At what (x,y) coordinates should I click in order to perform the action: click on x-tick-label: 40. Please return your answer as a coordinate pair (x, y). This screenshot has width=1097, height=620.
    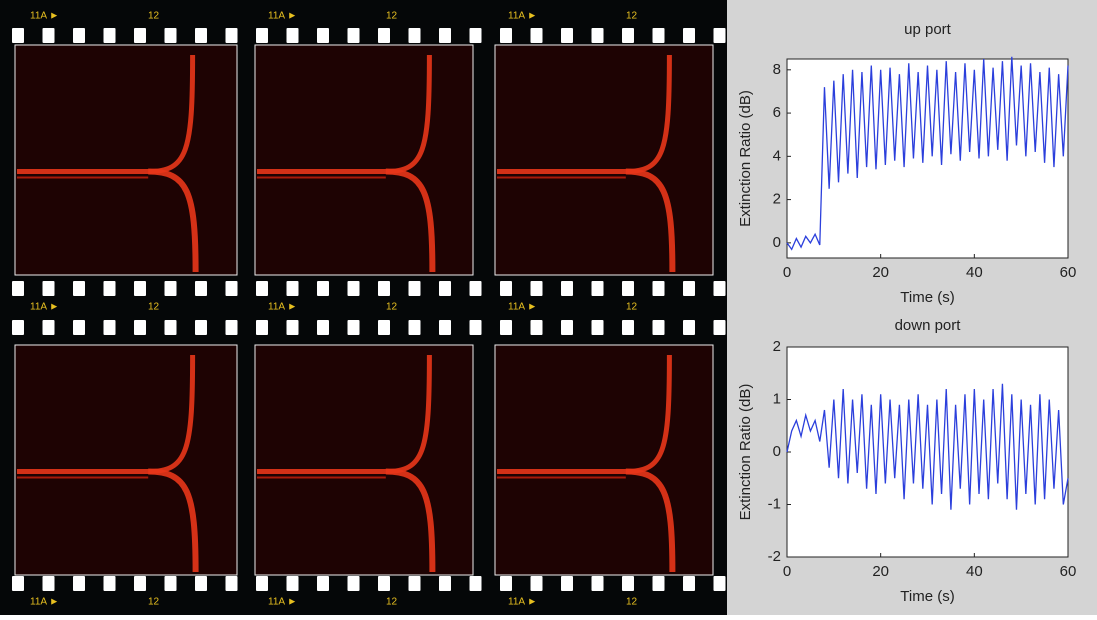
    Looking at the image, I should click on (974, 272).